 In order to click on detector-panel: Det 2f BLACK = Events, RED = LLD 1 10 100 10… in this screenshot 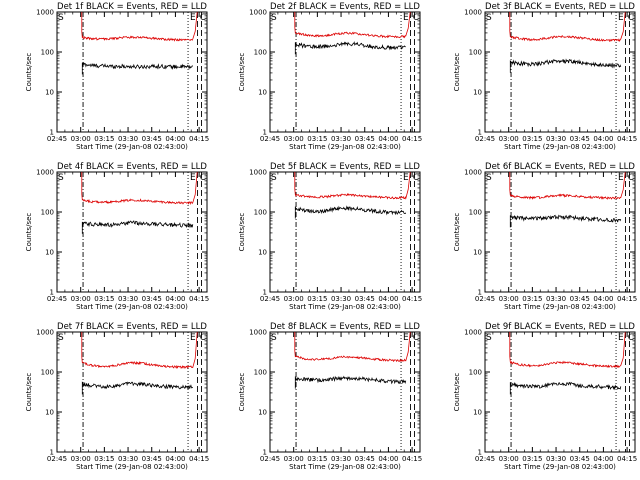, I will do `click(330, 76)`.